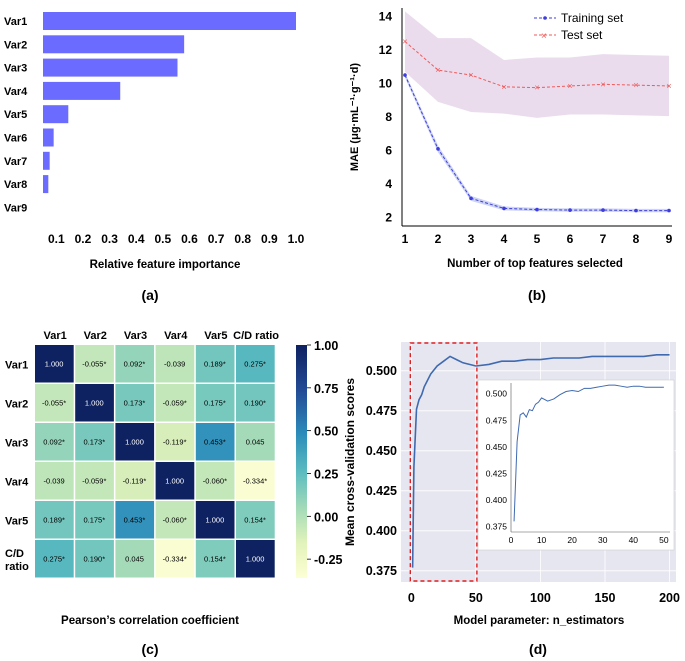  Describe the element at coordinates (388, 218) in the screenshot. I see `b-ytick-label: 2` at that location.